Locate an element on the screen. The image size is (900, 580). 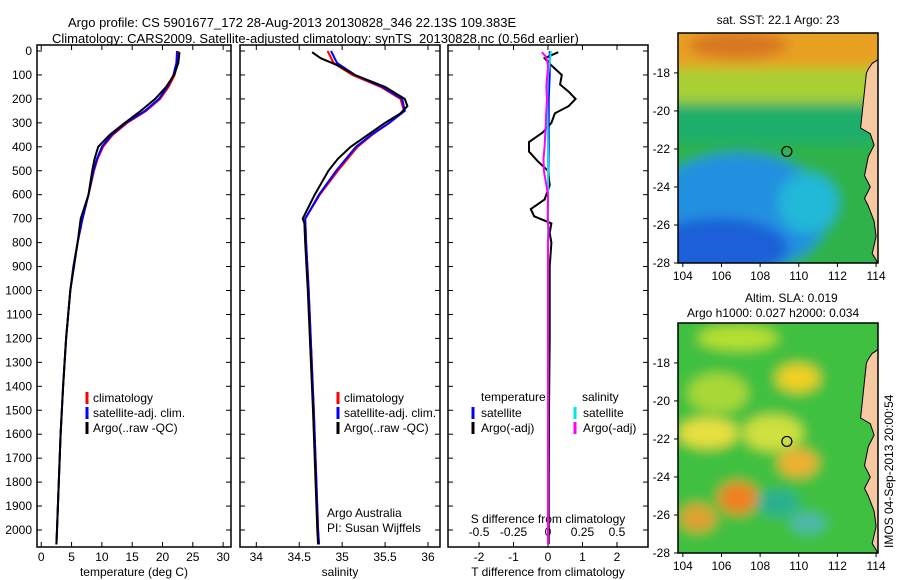
s-tick-label: -0.25 is located at coordinates (514, 532).